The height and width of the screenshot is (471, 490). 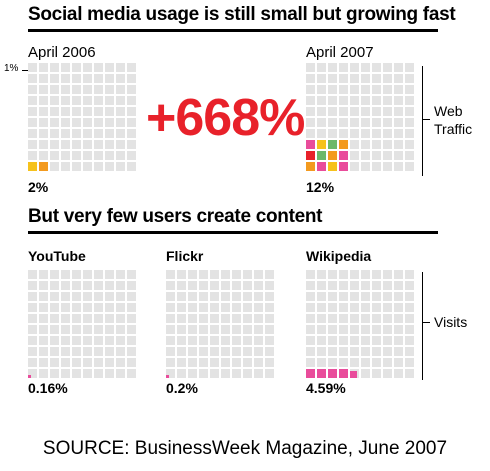 What do you see at coordinates (220, 326) in the screenshot?
I see `waffle-flickr` at bounding box center [220, 326].